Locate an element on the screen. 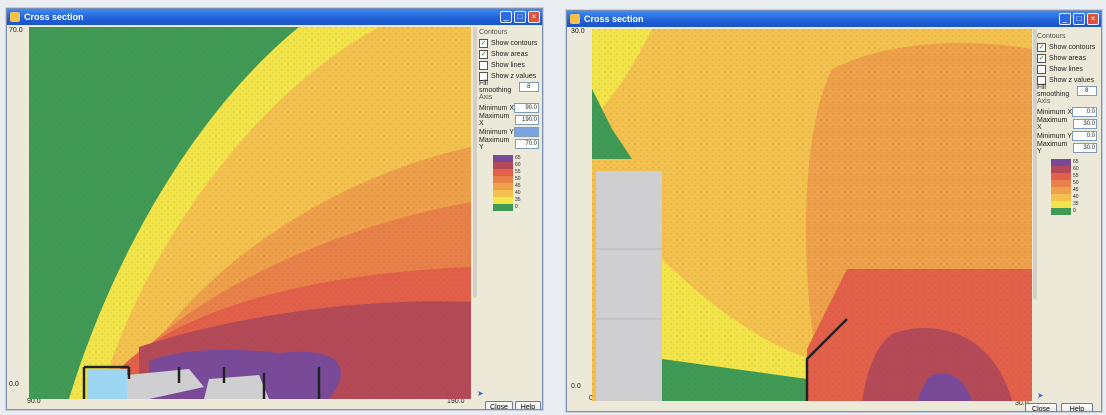 This screenshot has height=415, width=1106. building-light-blue is located at coordinates (107, 384).